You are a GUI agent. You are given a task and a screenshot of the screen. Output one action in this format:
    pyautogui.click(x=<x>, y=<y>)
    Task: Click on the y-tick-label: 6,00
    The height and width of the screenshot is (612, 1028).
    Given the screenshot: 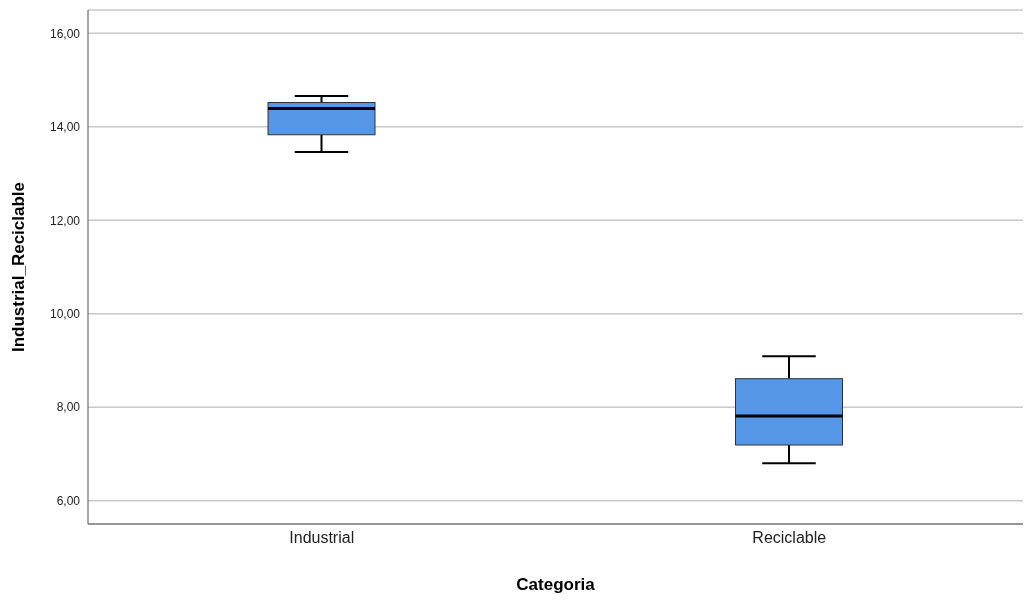 What is the action you would take?
    pyautogui.click(x=68, y=500)
    